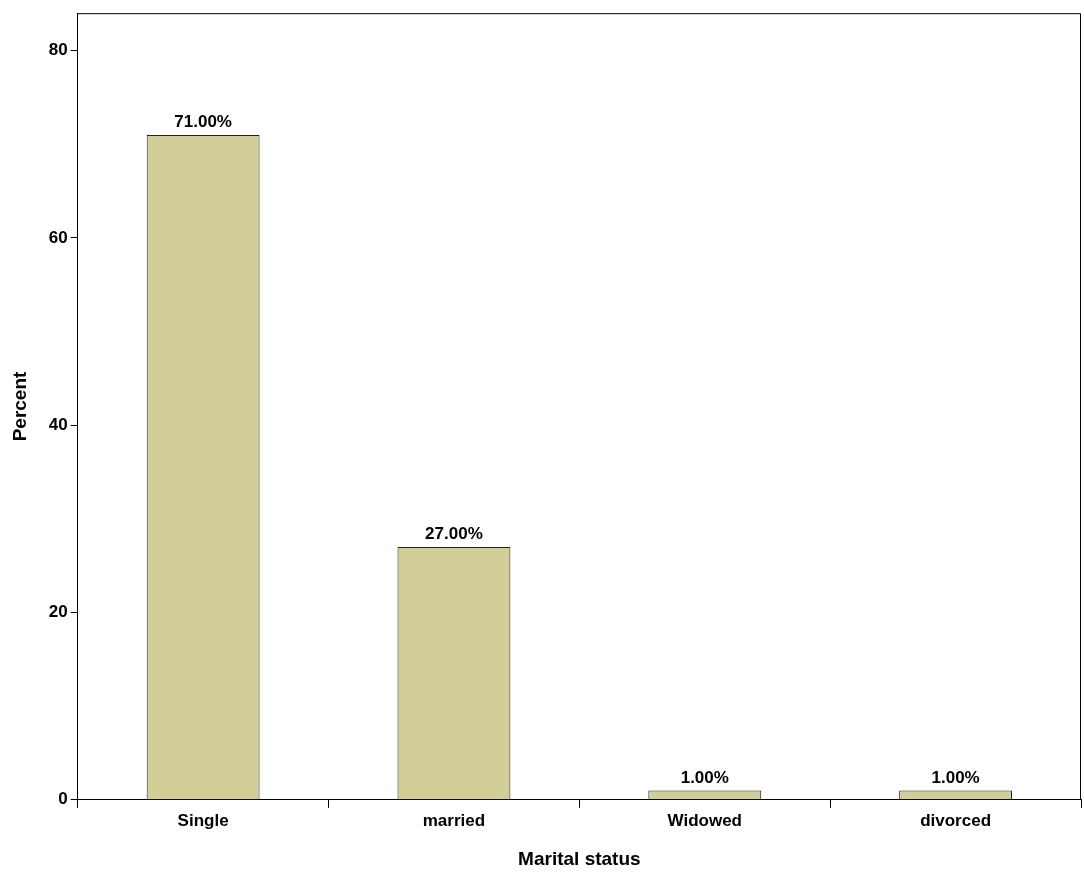 The width and height of the screenshot is (1084, 883). What do you see at coordinates (454, 534) in the screenshot?
I see `data-label: 27.00%` at bounding box center [454, 534].